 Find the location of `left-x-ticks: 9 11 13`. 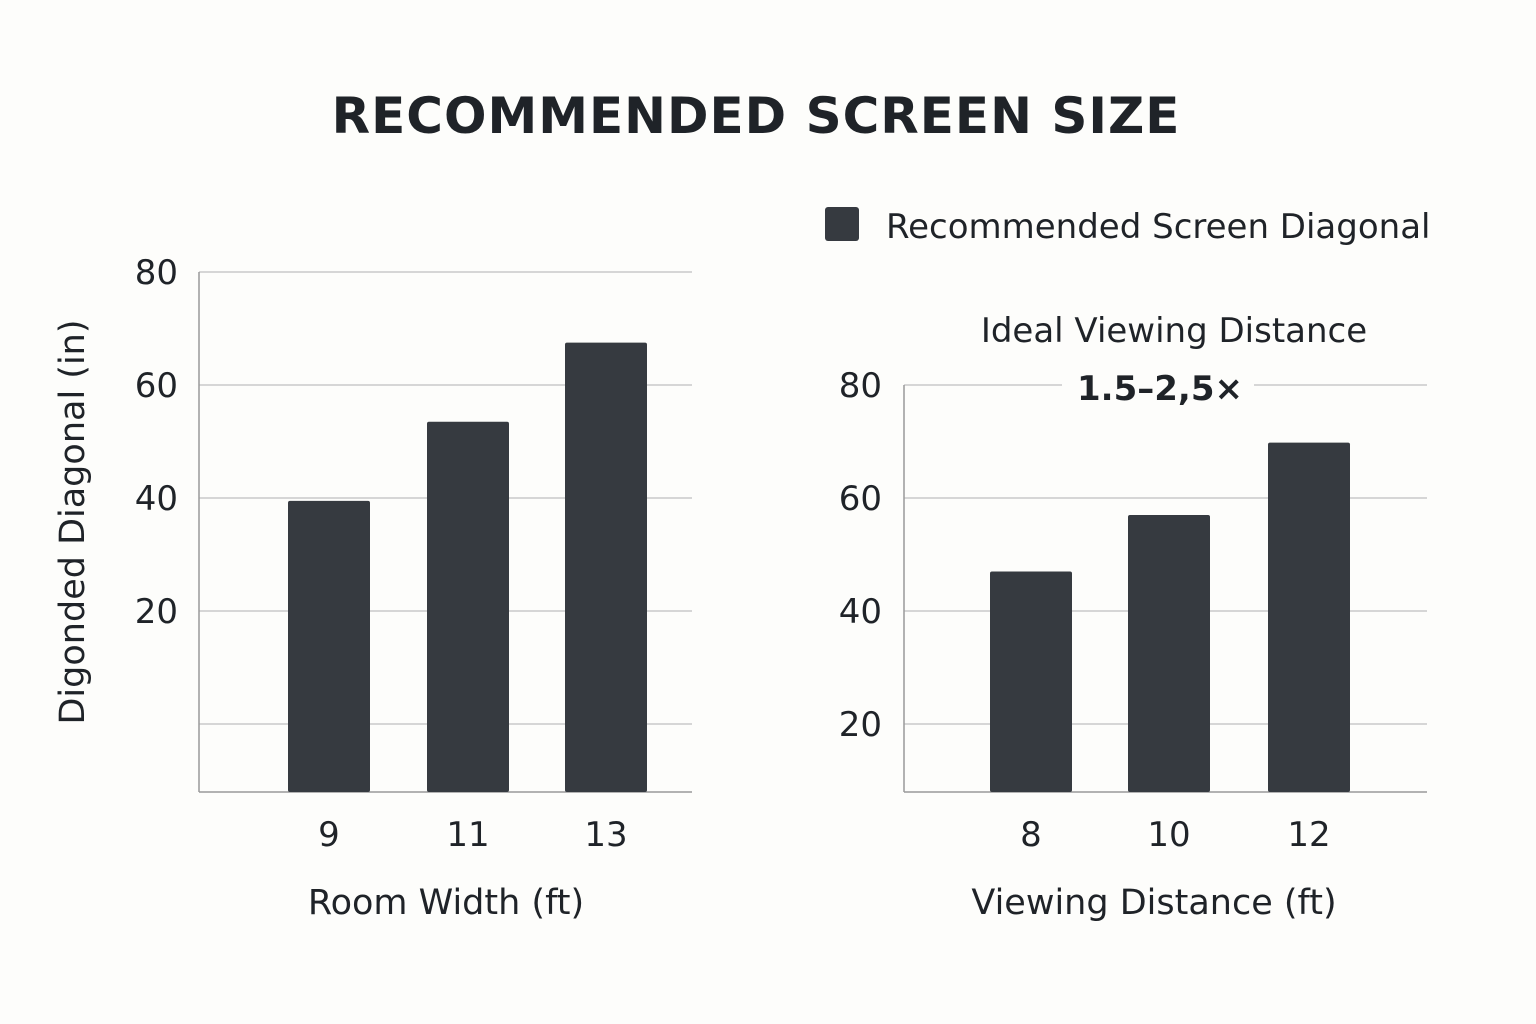

left-x-ticks: 9 11 13 is located at coordinates (472, 835).